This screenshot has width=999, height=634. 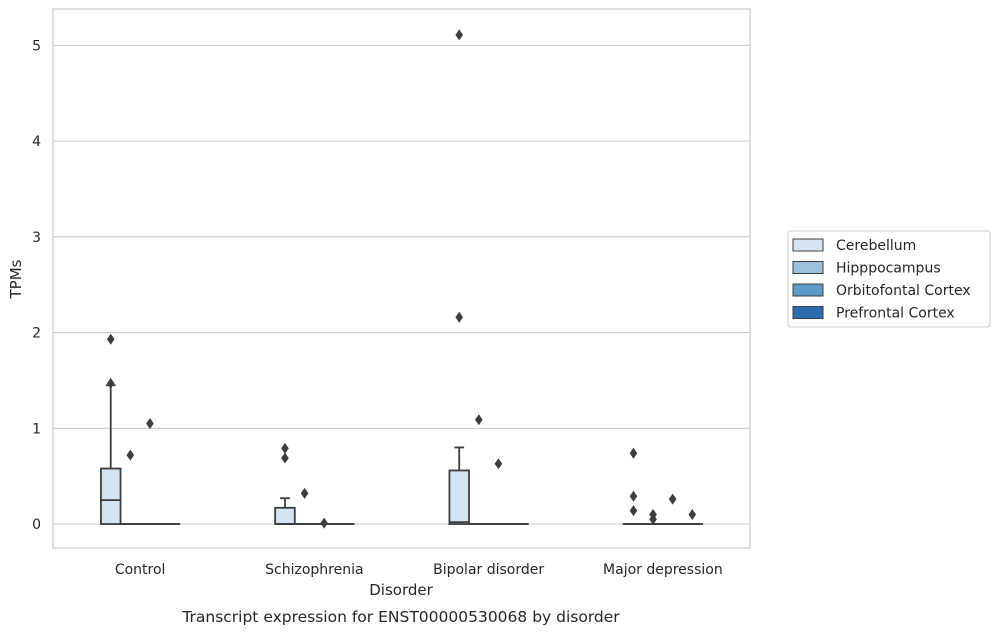 I want to click on y-tick-labels: 0 1 2 3 4 5, so click(x=36, y=285).